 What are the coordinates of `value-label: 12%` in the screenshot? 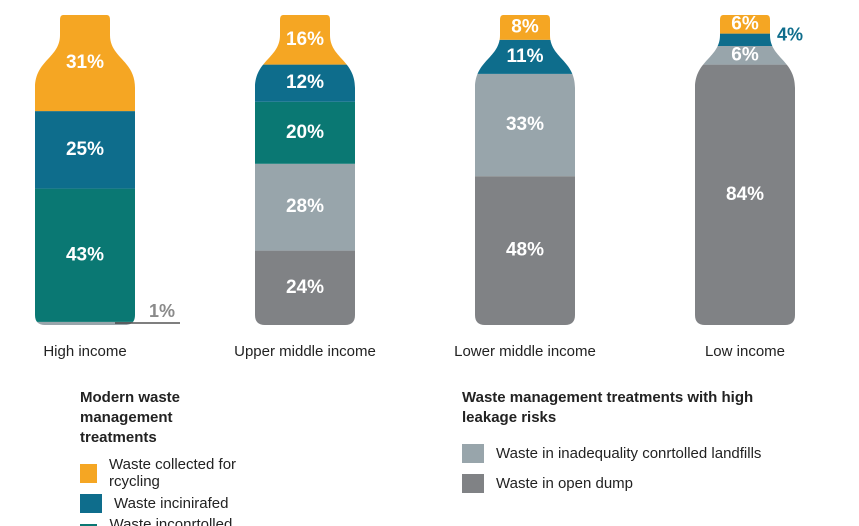 It's located at (305, 82).